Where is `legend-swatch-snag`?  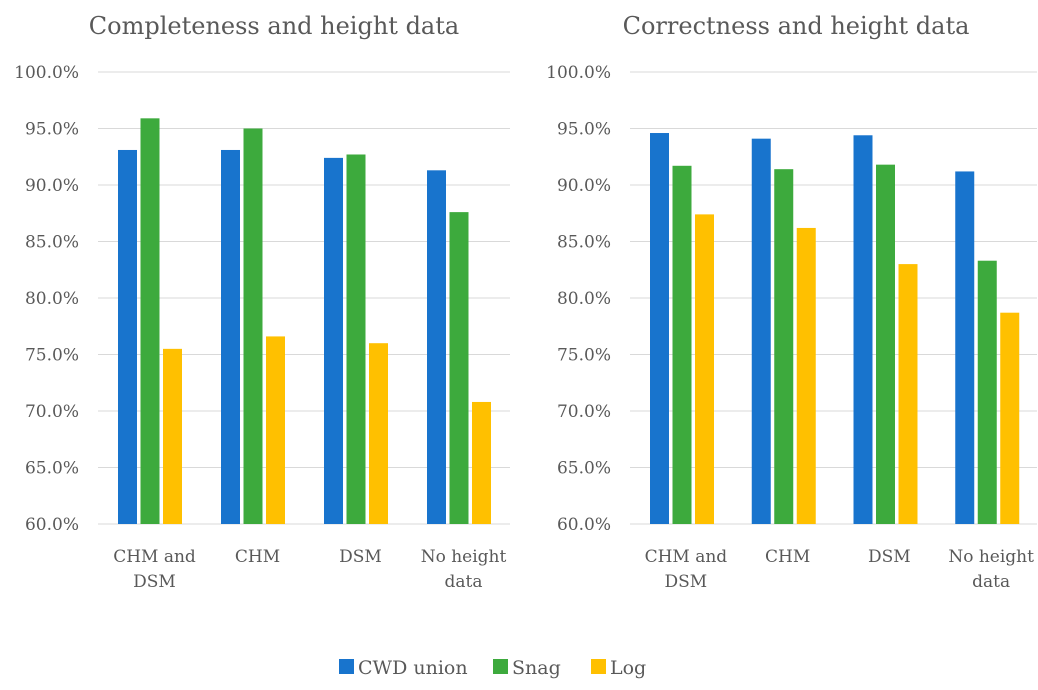 legend-swatch-snag is located at coordinates (500, 666).